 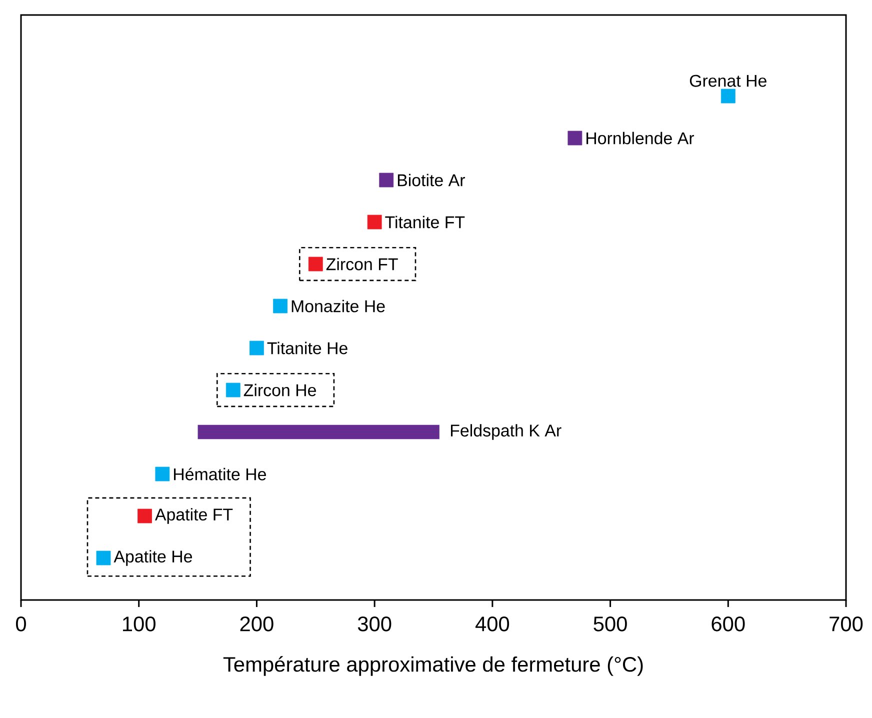 What do you see at coordinates (193, 516) in the screenshot?
I see `y-tick-label: Apatite FT` at bounding box center [193, 516].